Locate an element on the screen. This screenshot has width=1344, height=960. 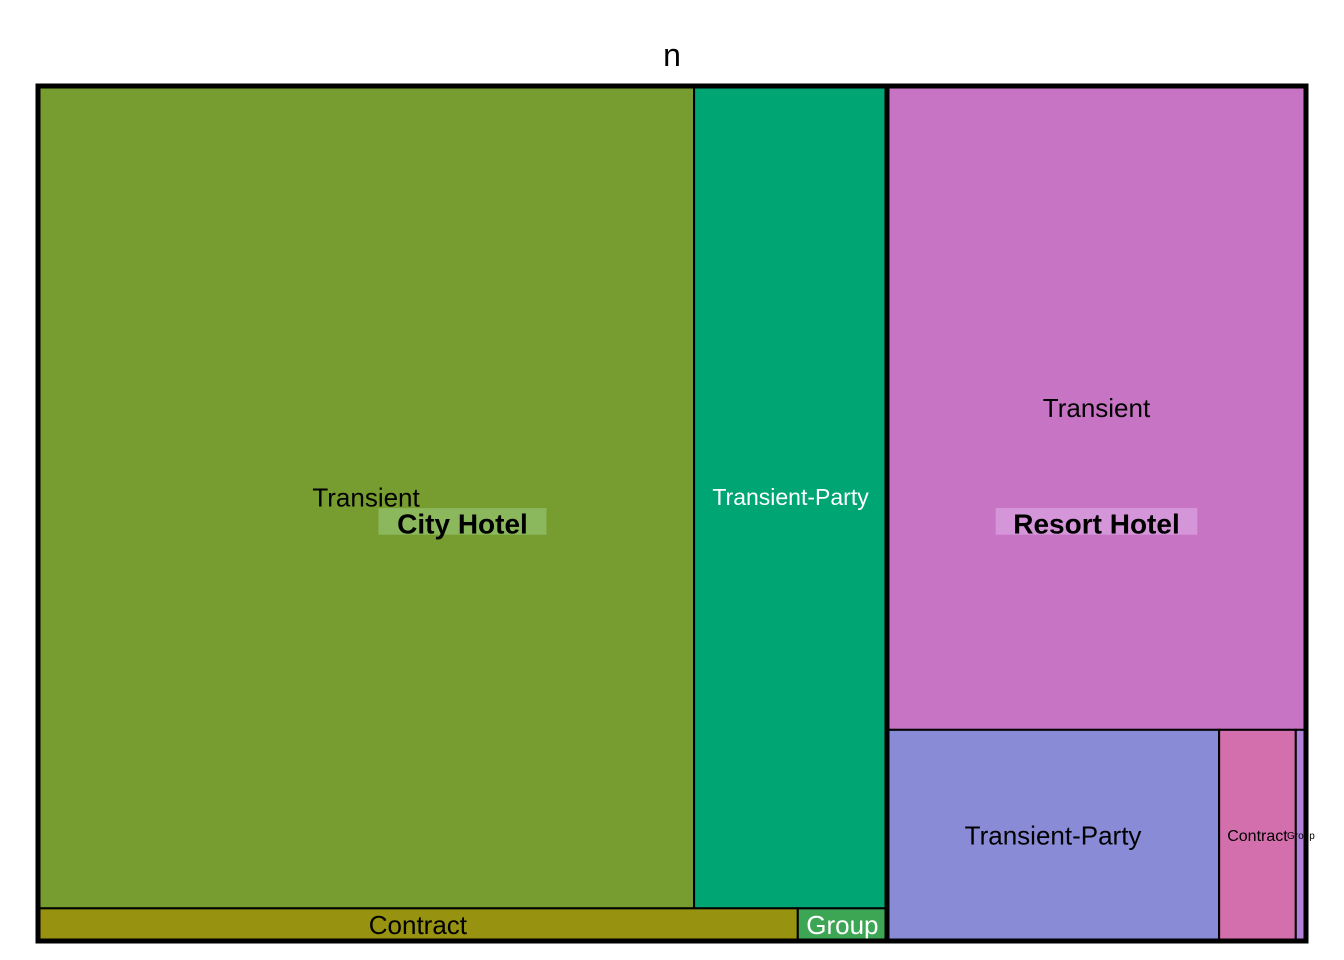
tile-resort-hotel-transient-party-label: Transient-Party is located at coordinates (1053, 836).